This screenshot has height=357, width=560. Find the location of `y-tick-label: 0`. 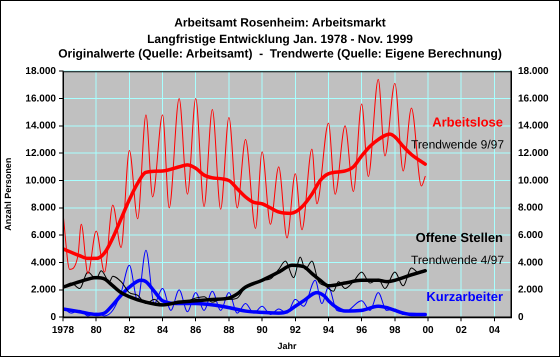

y-tick-label: 0 is located at coordinates (53, 317).